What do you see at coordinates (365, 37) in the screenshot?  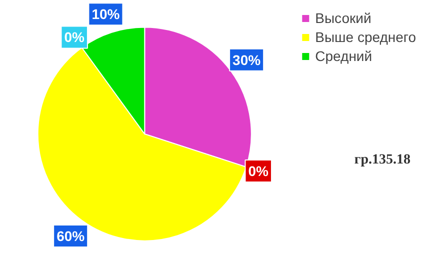 I see `legend-label: Выше среднего` at bounding box center [365, 37].